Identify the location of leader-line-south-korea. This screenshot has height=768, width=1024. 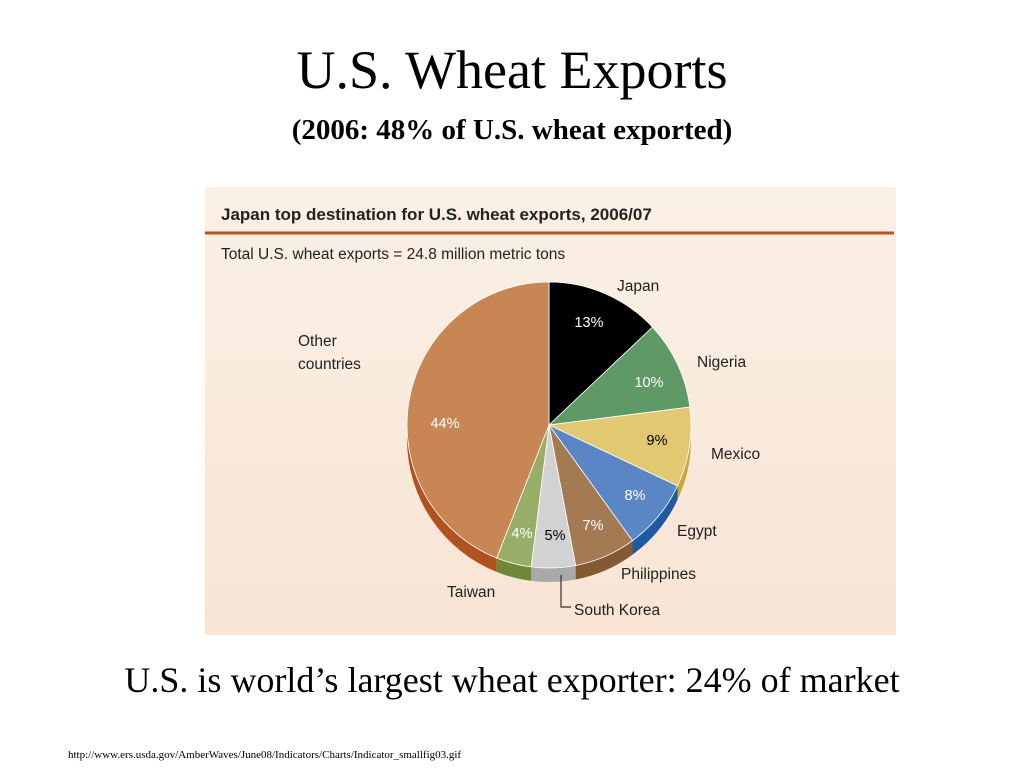
(565, 591).